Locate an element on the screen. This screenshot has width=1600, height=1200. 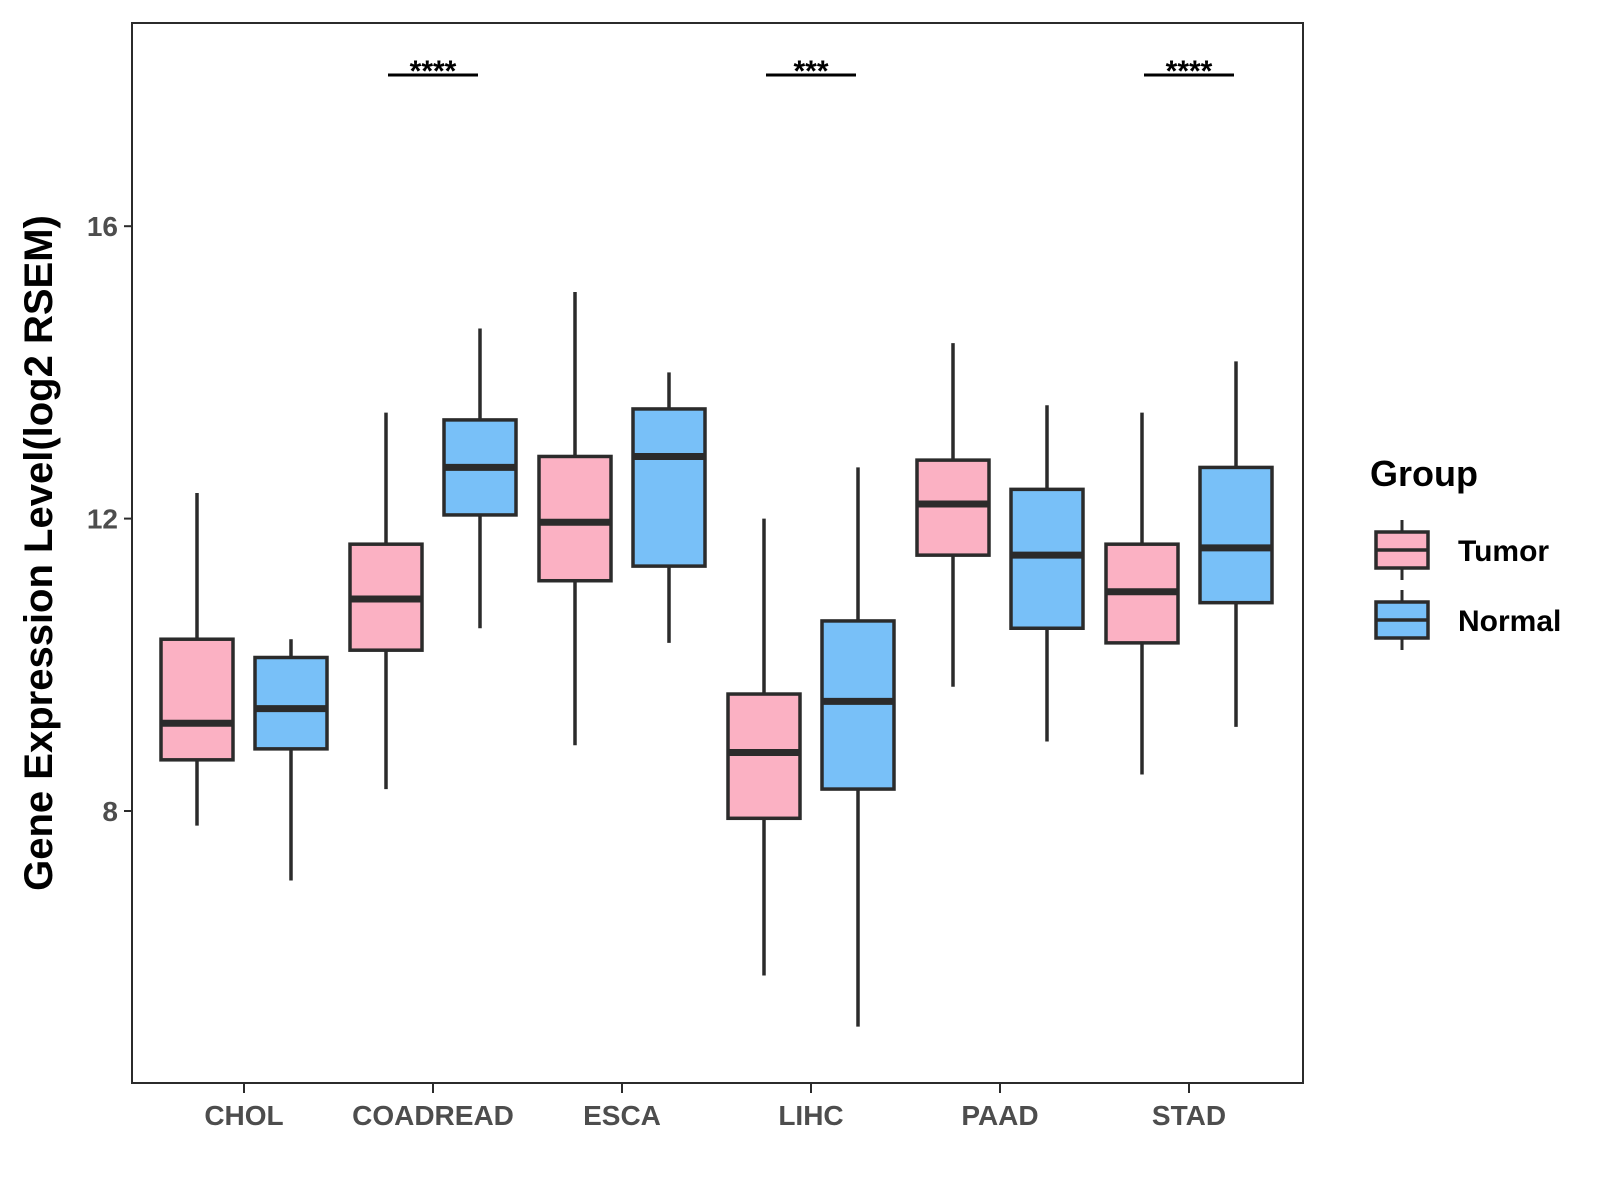
box-tumor-esca is located at coordinates (575, 518).